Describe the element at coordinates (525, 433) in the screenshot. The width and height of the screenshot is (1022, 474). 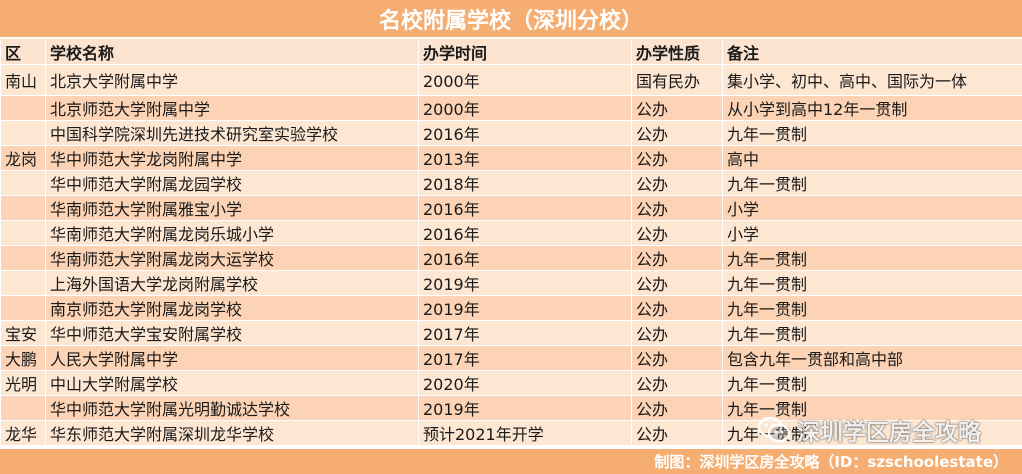
I see `cell-year: 预计2021年开学` at that location.